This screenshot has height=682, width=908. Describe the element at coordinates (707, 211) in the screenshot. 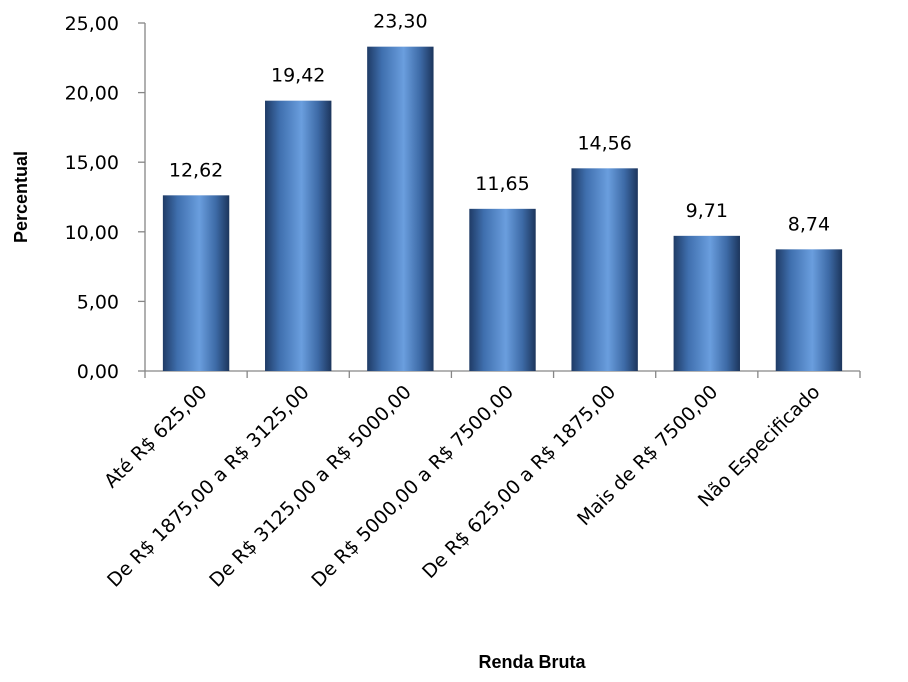

I see `data-label: 9,71` at that location.